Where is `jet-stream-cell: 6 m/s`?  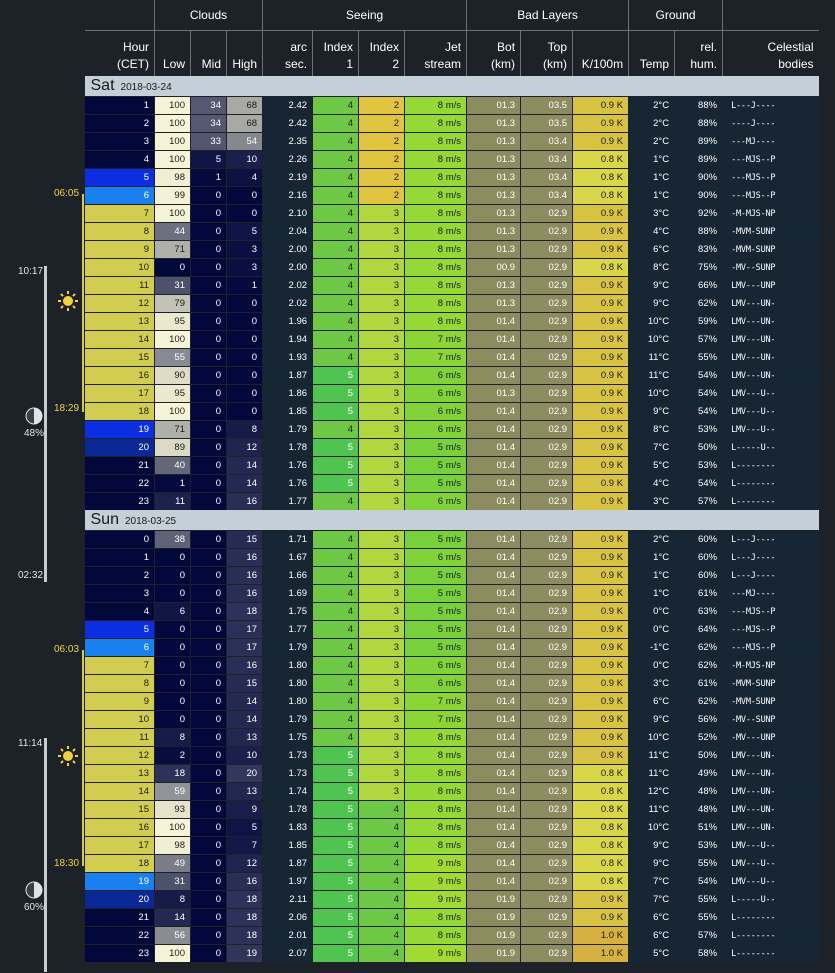
jet-stream-cell: 6 m/s is located at coordinates (435, 665).